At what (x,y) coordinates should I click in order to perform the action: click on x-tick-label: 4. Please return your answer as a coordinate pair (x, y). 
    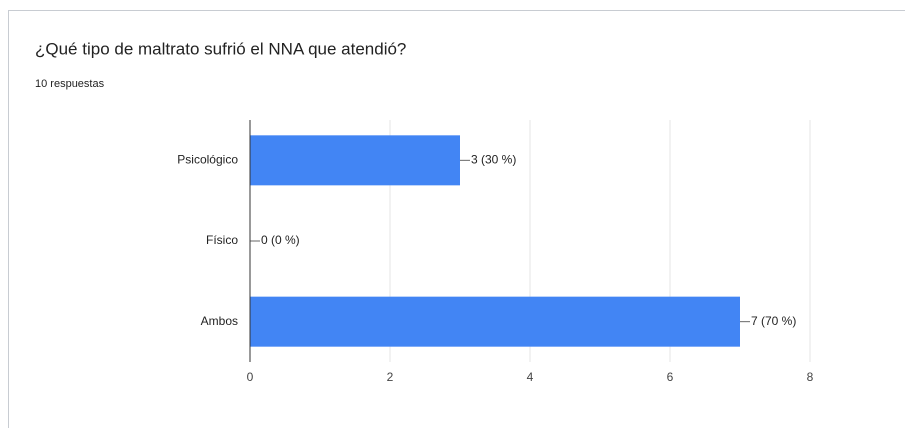
    Looking at the image, I should click on (530, 377).